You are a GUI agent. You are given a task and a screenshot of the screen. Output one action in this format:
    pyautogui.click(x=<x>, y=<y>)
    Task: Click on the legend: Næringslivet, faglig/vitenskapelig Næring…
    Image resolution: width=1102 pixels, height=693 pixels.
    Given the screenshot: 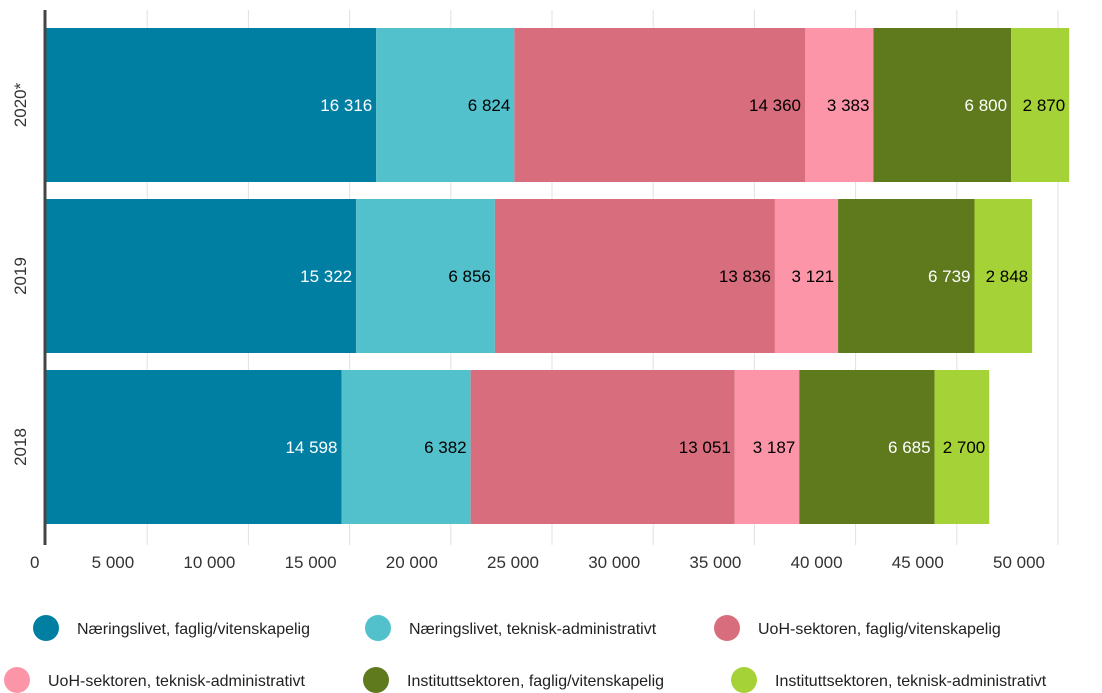 What is the action you would take?
    pyautogui.click(x=525, y=654)
    